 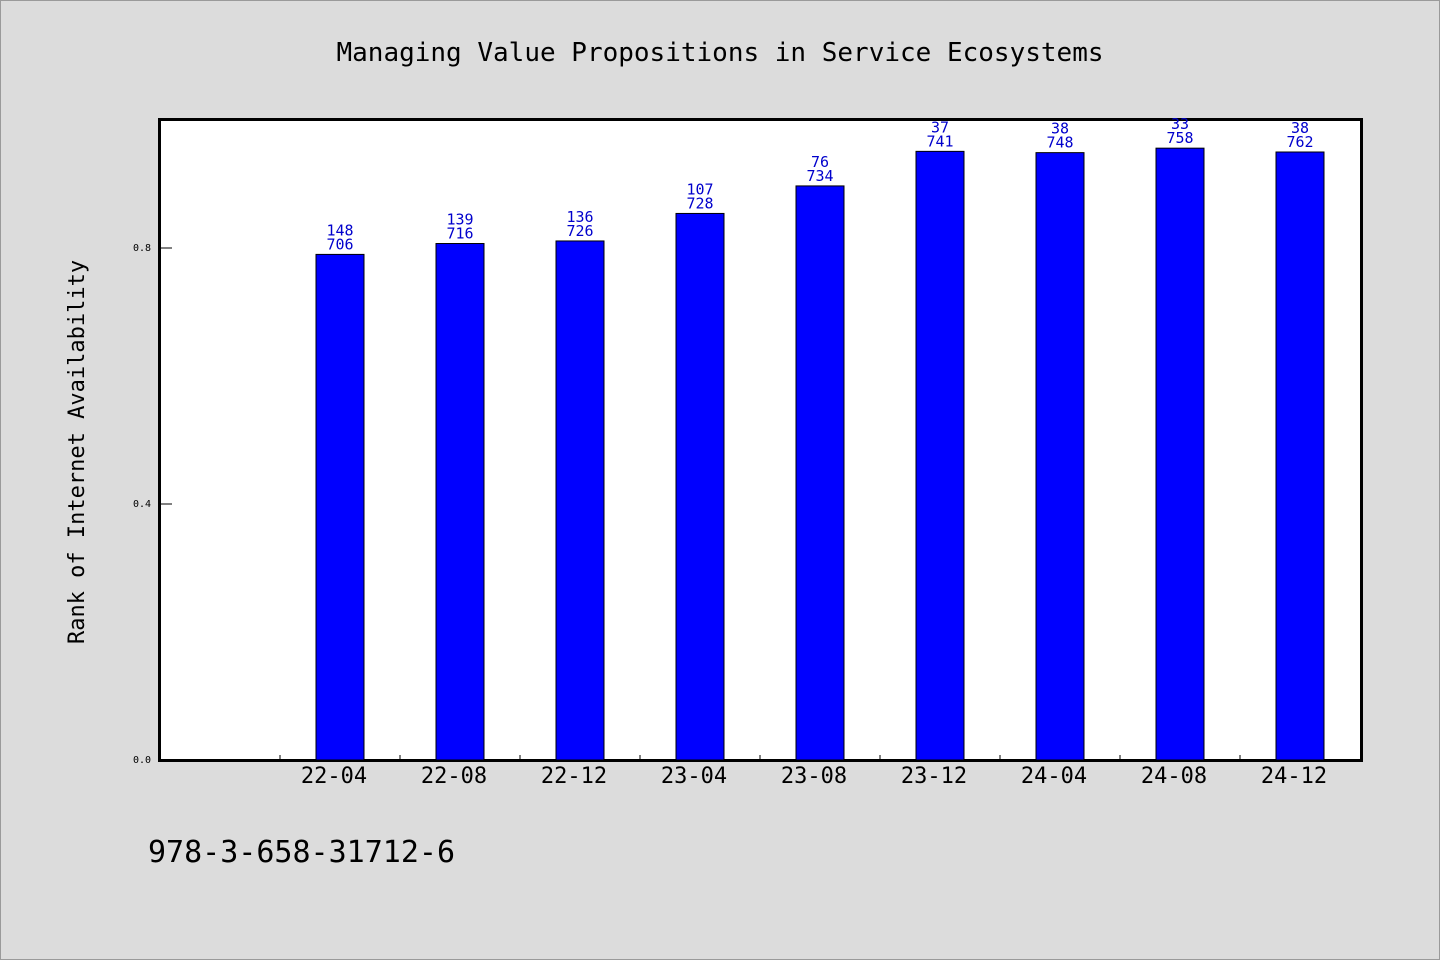 I want to click on bar-label-top: 37, so click(x=940, y=127).